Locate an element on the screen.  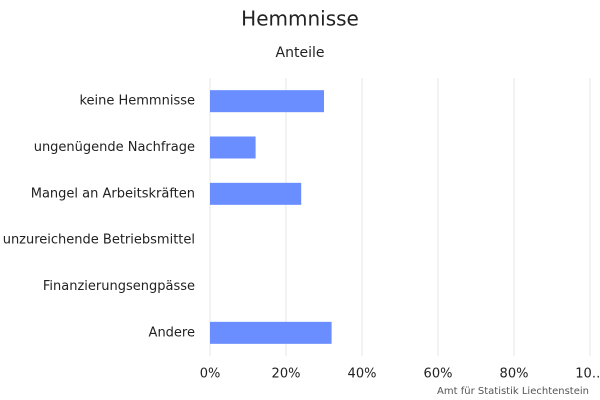
x-tick-label: 0% is located at coordinates (210, 374).